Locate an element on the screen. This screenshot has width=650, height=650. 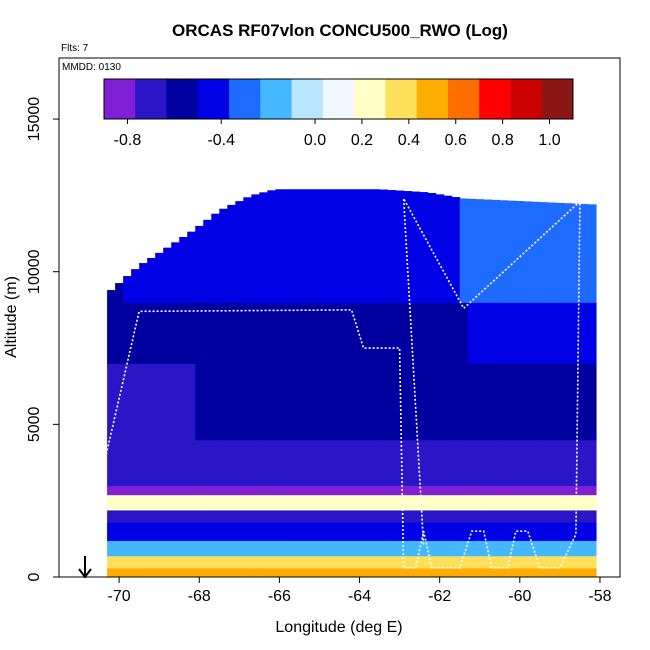
x-tick-label: -66 is located at coordinates (279, 596).